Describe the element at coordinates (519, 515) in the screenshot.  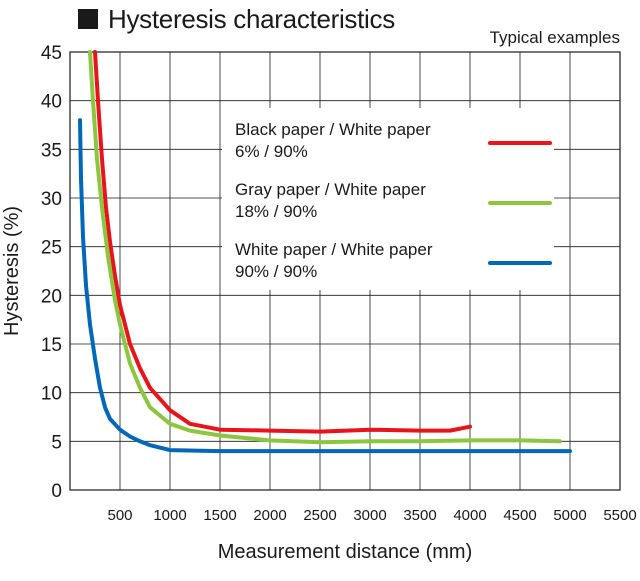
I see `x-tick-label: 4500` at that location.